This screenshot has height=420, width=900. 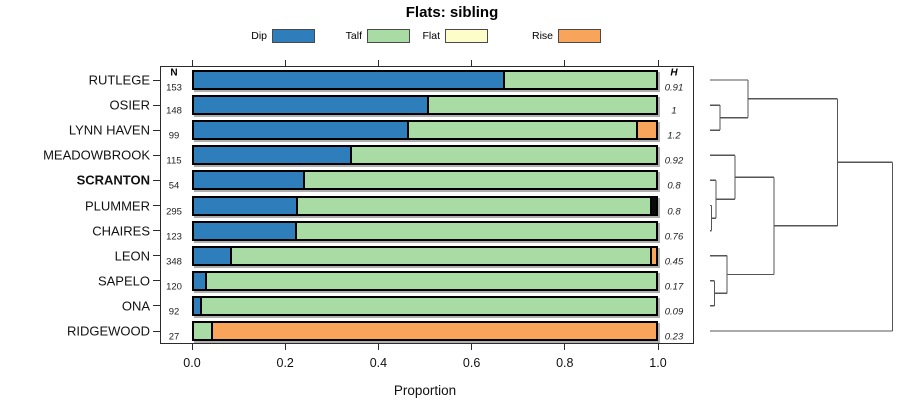 What do you see at coordinates (135, 306) in the screenshot?
I see `row-label-9: ONA` at bounding box center [135, 306].